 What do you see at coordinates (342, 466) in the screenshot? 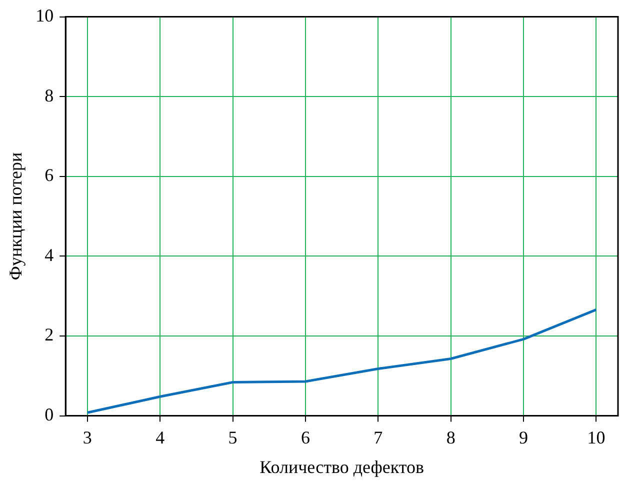
I see `x-axis-title: Количество дефектов` at bounding box center [342, 466].